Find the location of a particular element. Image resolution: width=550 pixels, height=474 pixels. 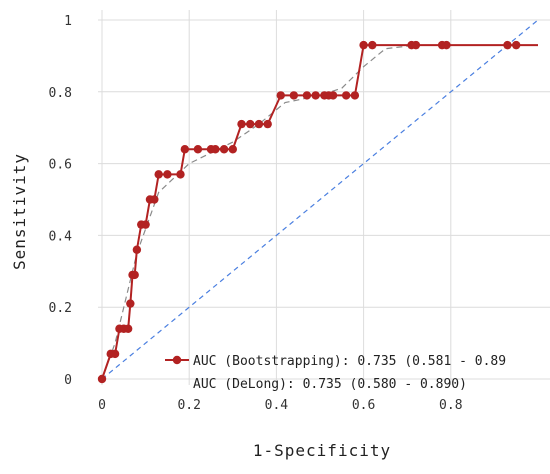

x-tick-label: 0.8 is located at coordinates (450, 405).